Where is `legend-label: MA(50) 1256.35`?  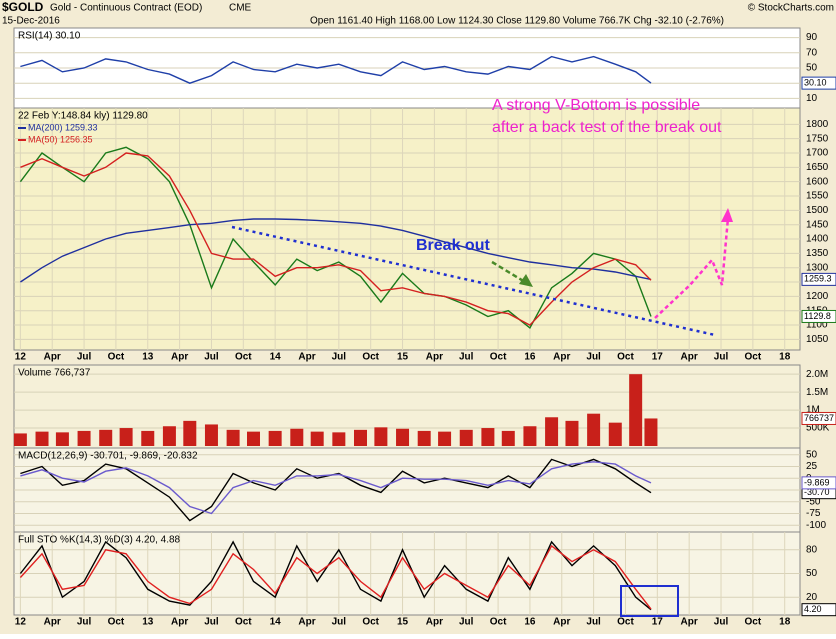 legend-label: MA(50) 1256.35 is located at coordinates (60, 139).